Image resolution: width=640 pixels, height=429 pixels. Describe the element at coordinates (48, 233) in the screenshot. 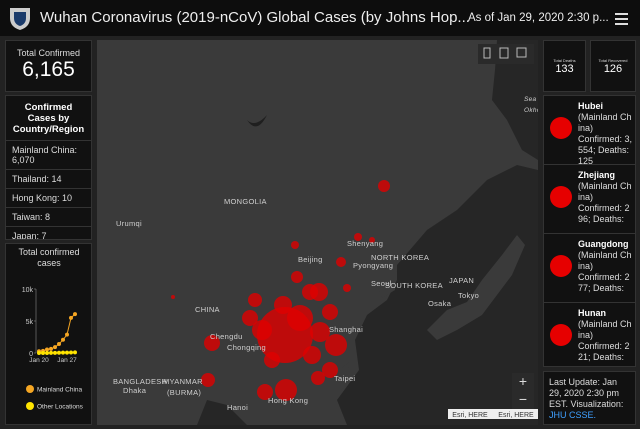

I see `region-item: Japan: 7` at that location.